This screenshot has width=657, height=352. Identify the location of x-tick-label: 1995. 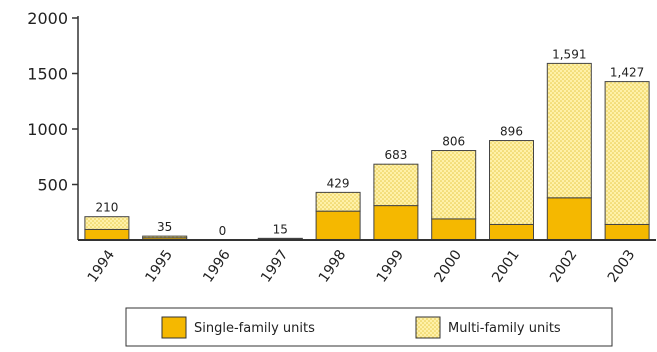
(159, 266).